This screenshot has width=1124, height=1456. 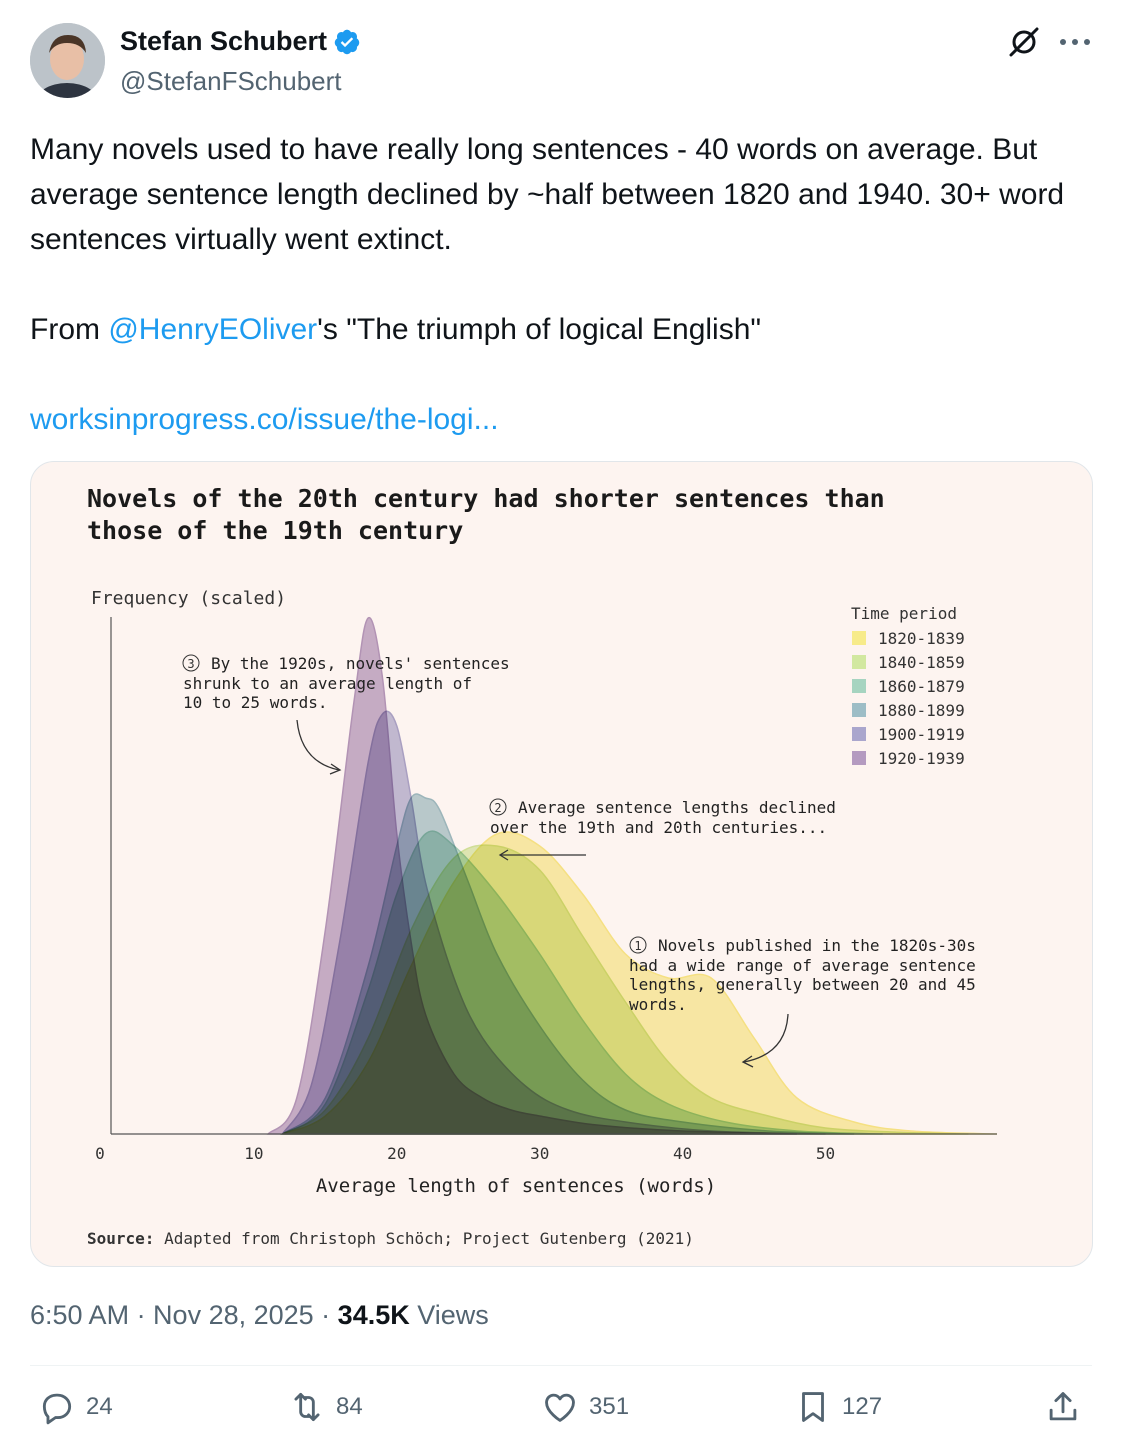 I want to click on annotation-1-line1: Novels published in the 1820s-30s, so click(x=817, y=945).